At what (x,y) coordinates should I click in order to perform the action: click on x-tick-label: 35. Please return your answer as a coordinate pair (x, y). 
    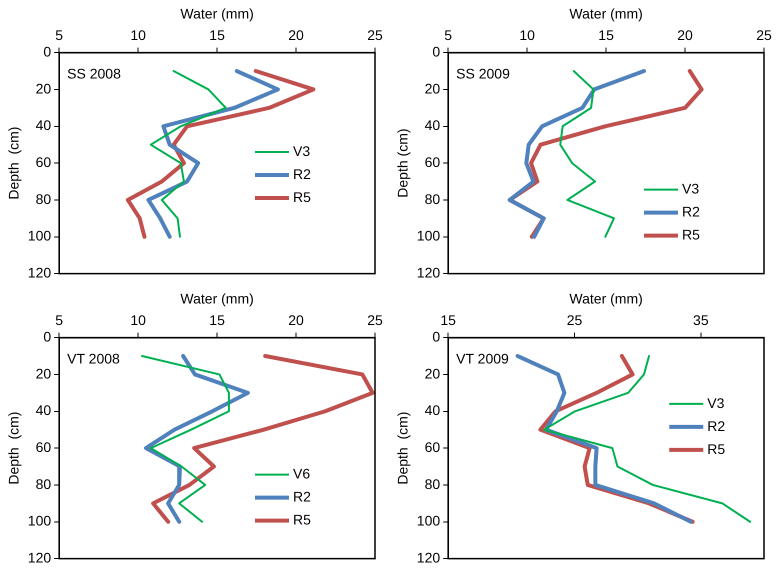
    Looking at the image, I should click on (701, 320).